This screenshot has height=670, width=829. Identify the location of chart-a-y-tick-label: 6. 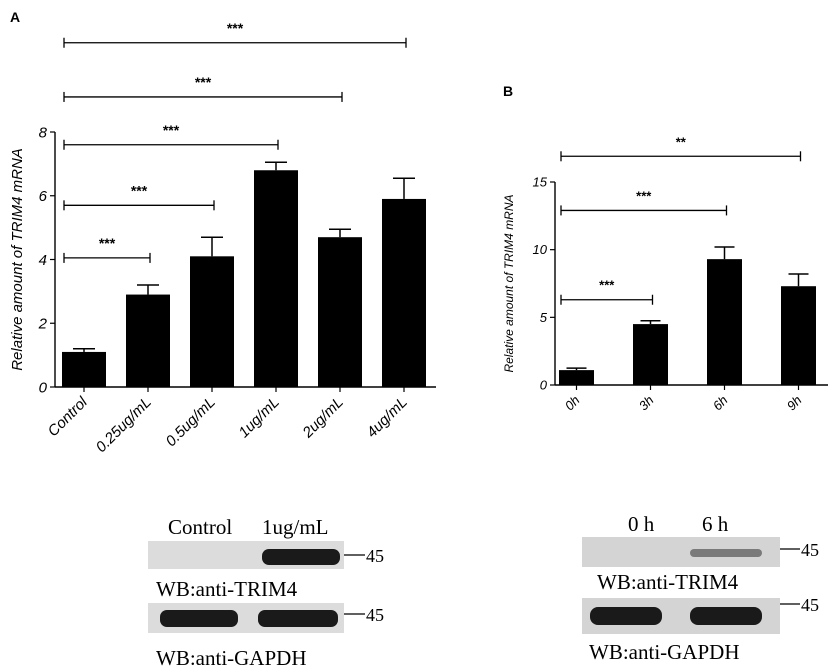
(43, 196).